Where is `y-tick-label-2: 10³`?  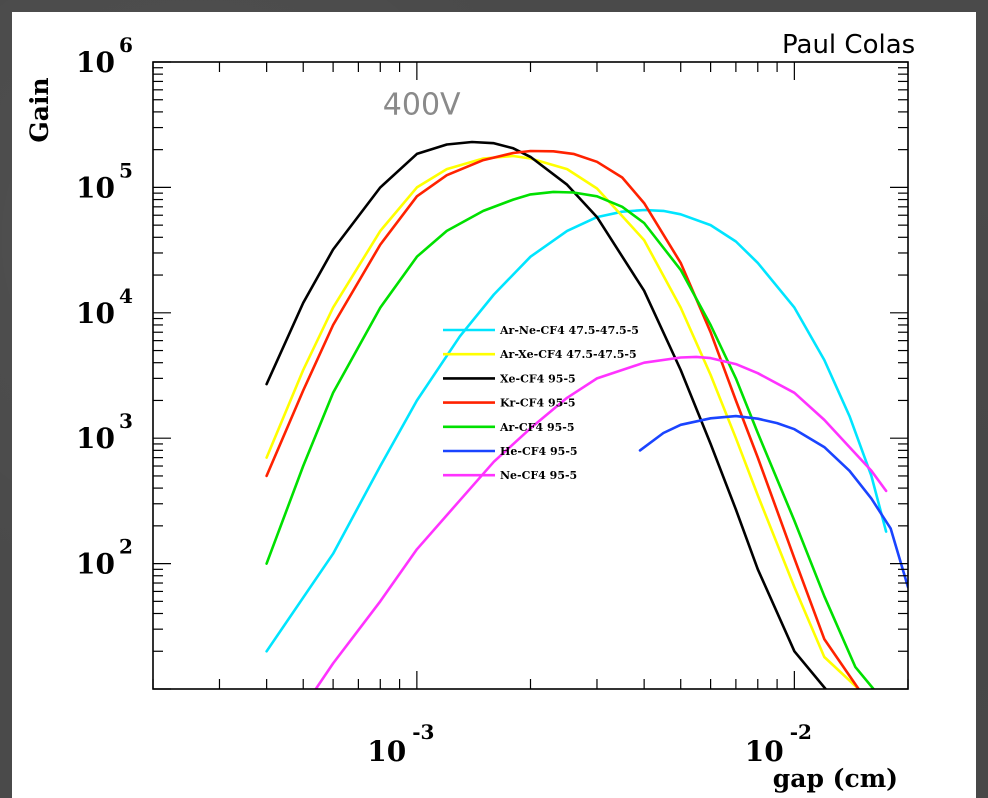
y-tick-label-2: 10³ is located at coordinates (104, 432).